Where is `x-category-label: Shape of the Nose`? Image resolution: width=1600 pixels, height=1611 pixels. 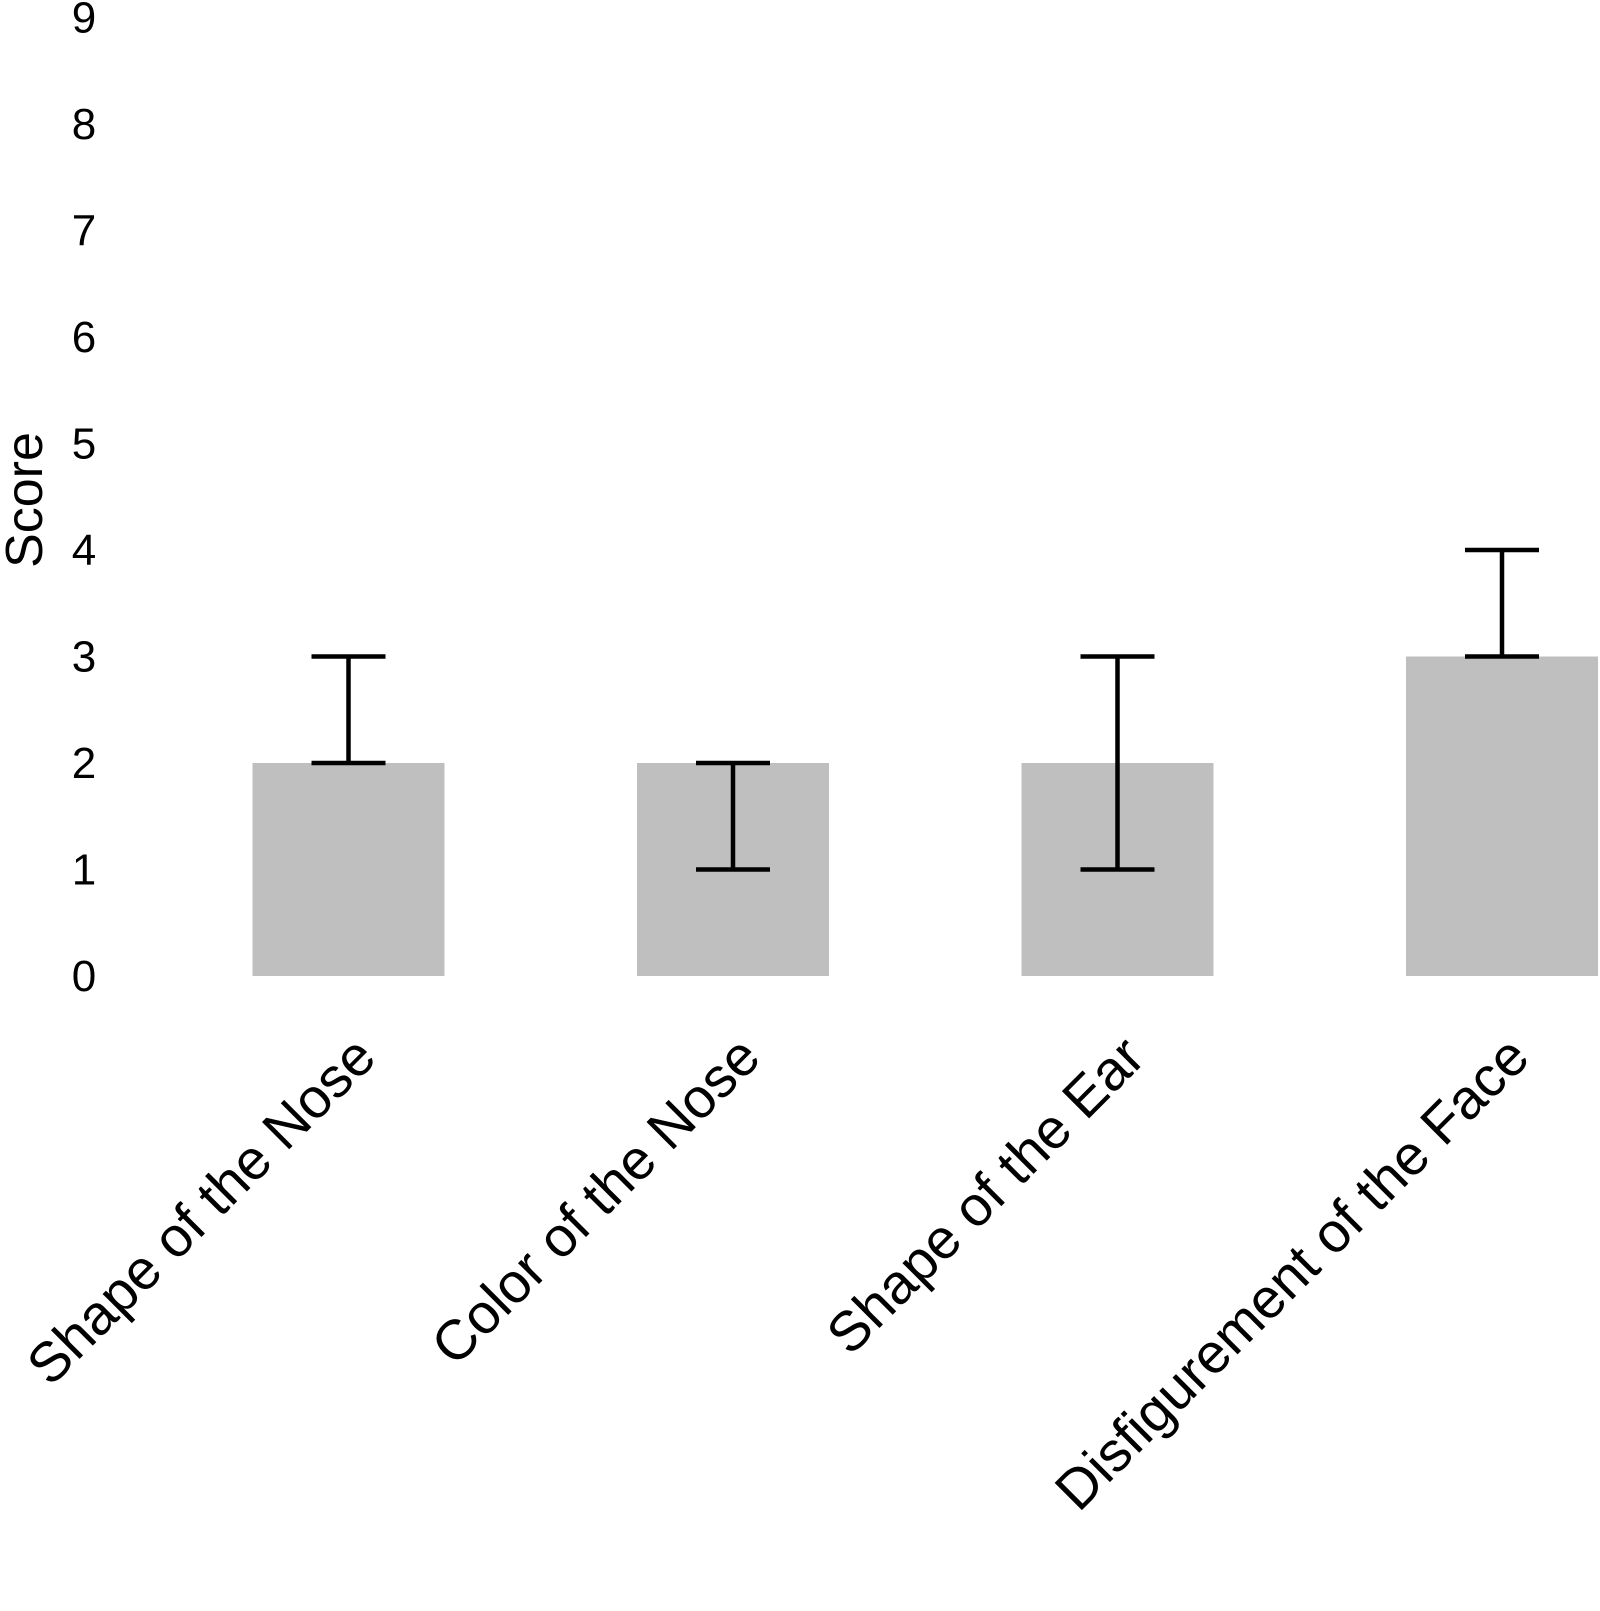
x-category-label: Shape of the Nose is located at coordinates (200, 1210).